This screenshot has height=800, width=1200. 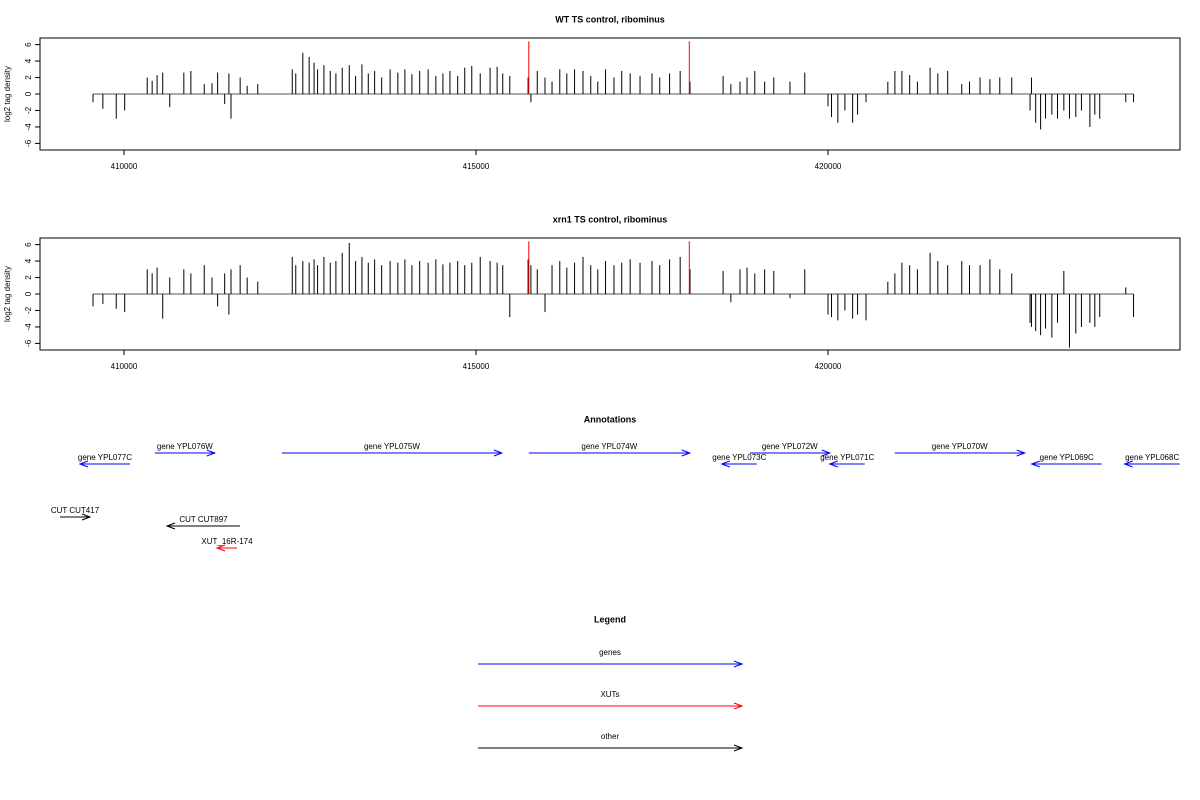 I want to click on feature-label: gene YPL074W, so click(x=609, y=446).